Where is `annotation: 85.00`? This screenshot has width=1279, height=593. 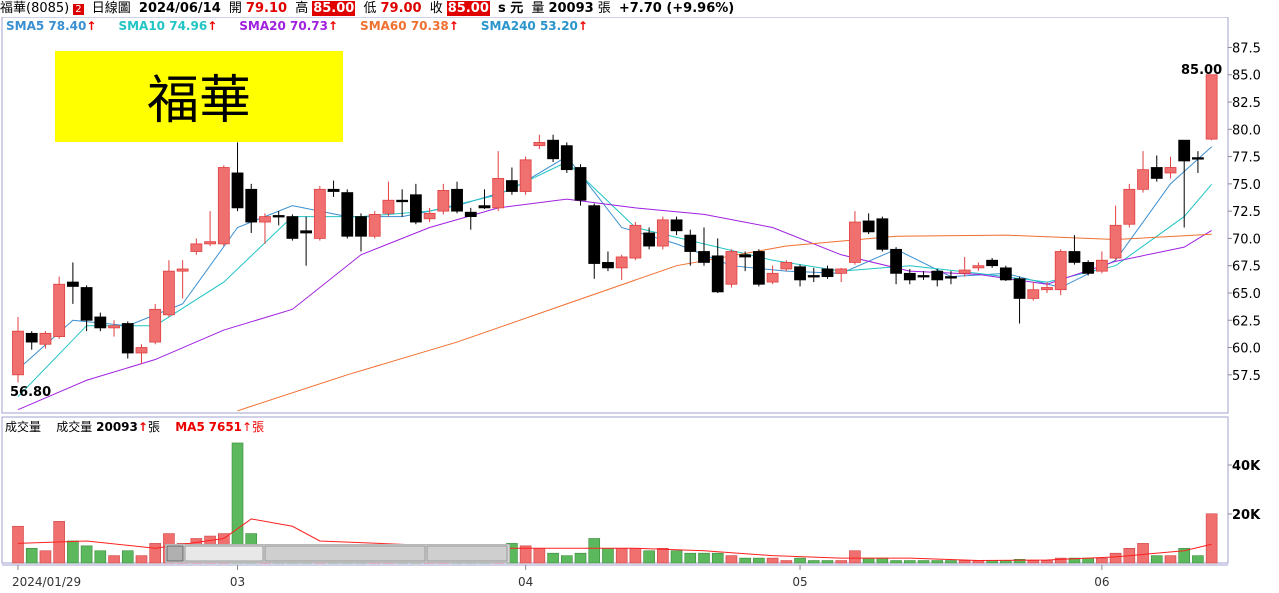
annotation: 85.00 is located at coordinates (1201, 70).